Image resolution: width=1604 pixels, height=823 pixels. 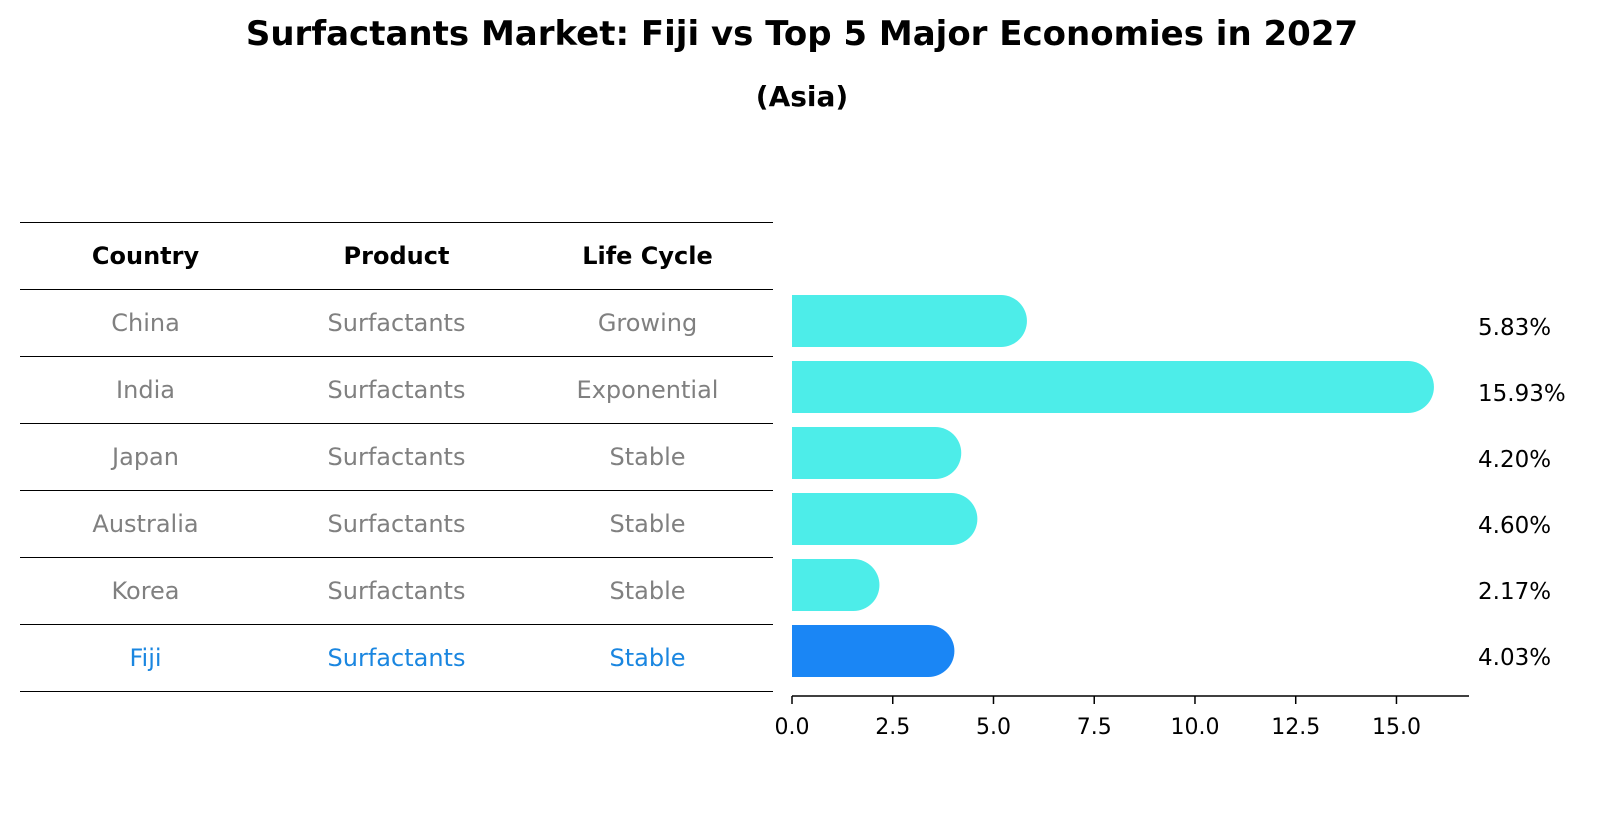 What do you see at coordinates (145, 658) in the screenshot?
I see `cell-country: Fiji` at bounding box center [145, 658].